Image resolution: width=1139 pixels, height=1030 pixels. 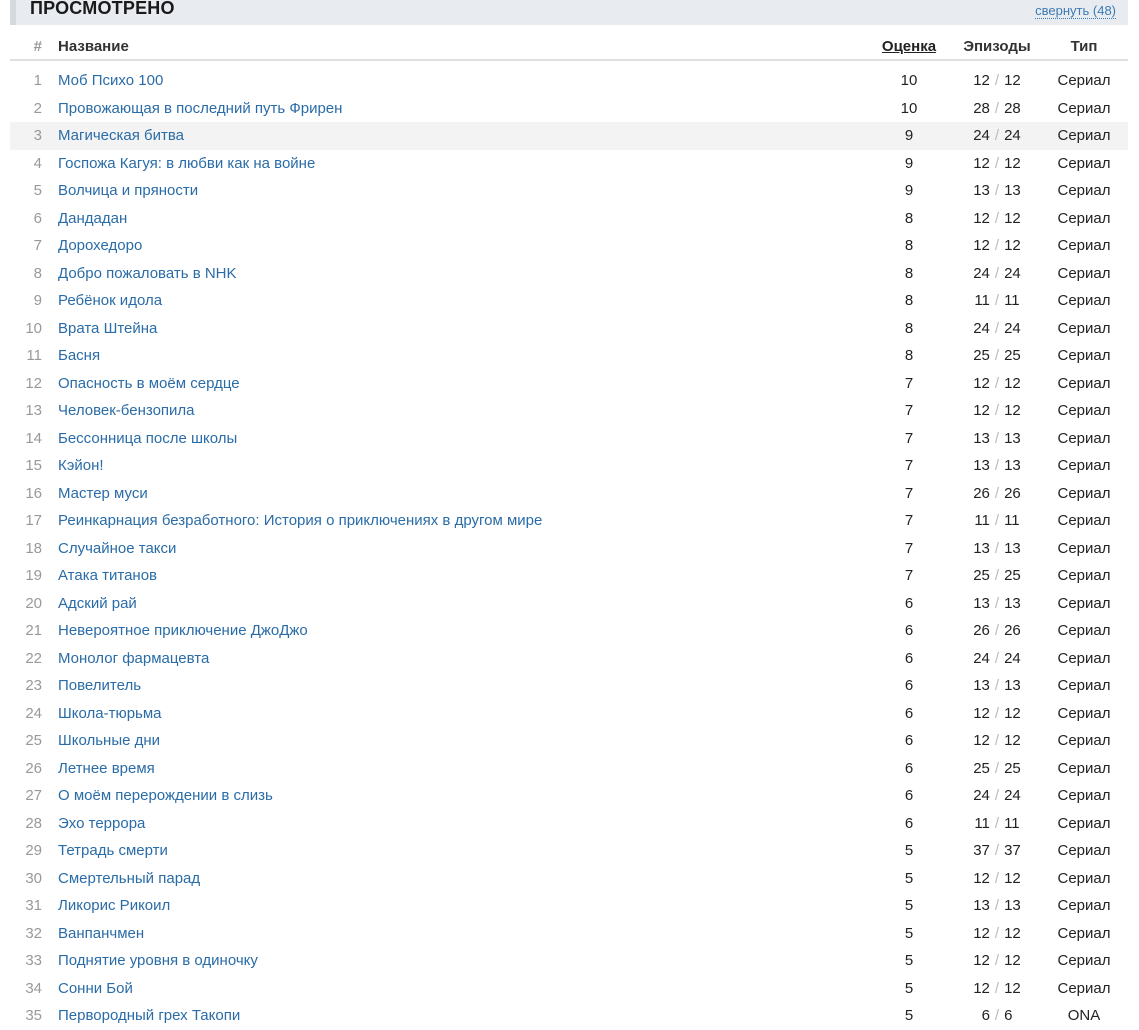 What do you see at coordinates (121, 136) in the screenshot?
I see `anime-title-link: Магическая битва` at bounding box center [121, 136].